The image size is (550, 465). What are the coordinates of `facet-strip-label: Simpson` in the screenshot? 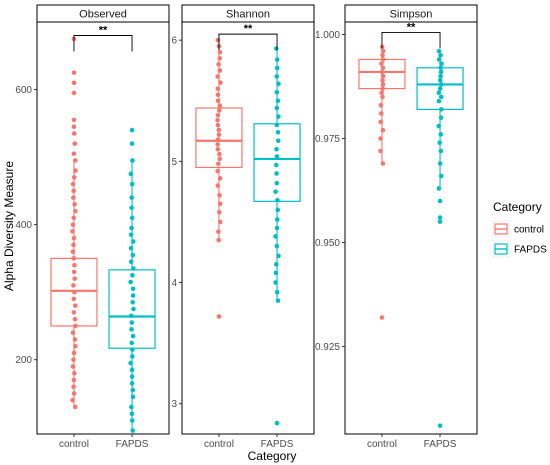 It's located at (411, 15).